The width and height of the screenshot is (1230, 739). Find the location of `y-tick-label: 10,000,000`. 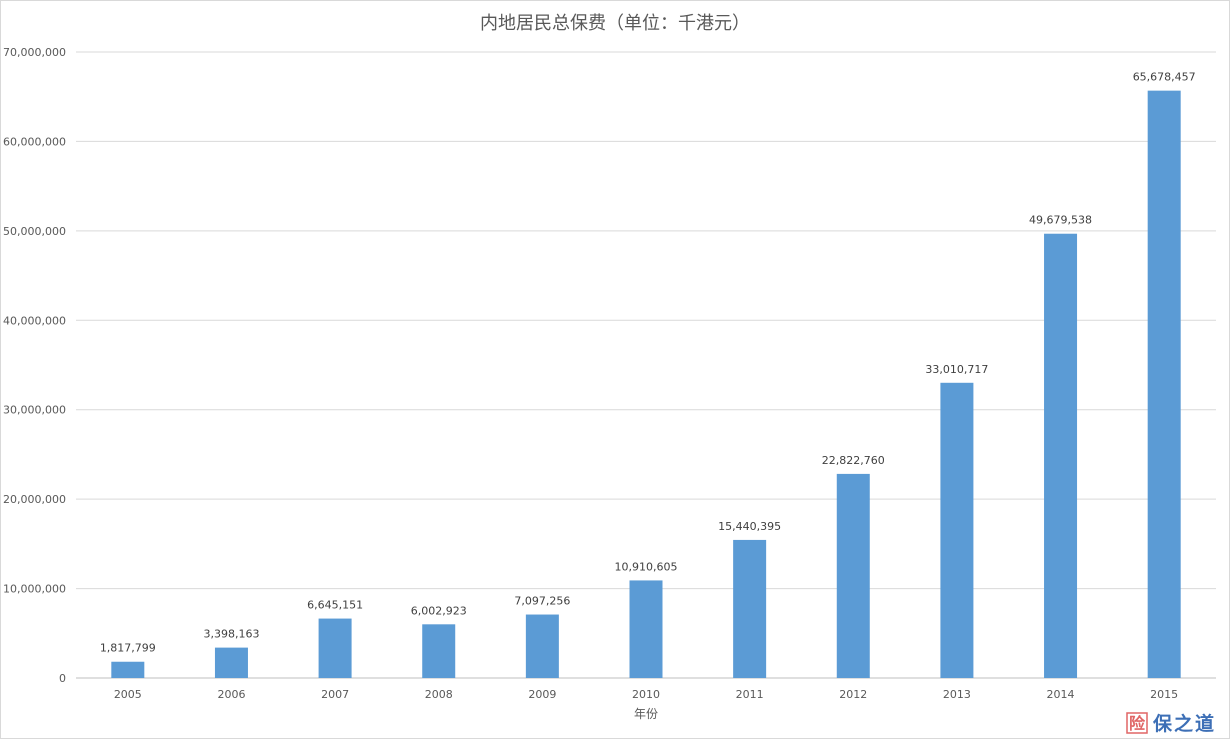

y-tick-label: 10,000,000 is located at coordinates (34, 589).